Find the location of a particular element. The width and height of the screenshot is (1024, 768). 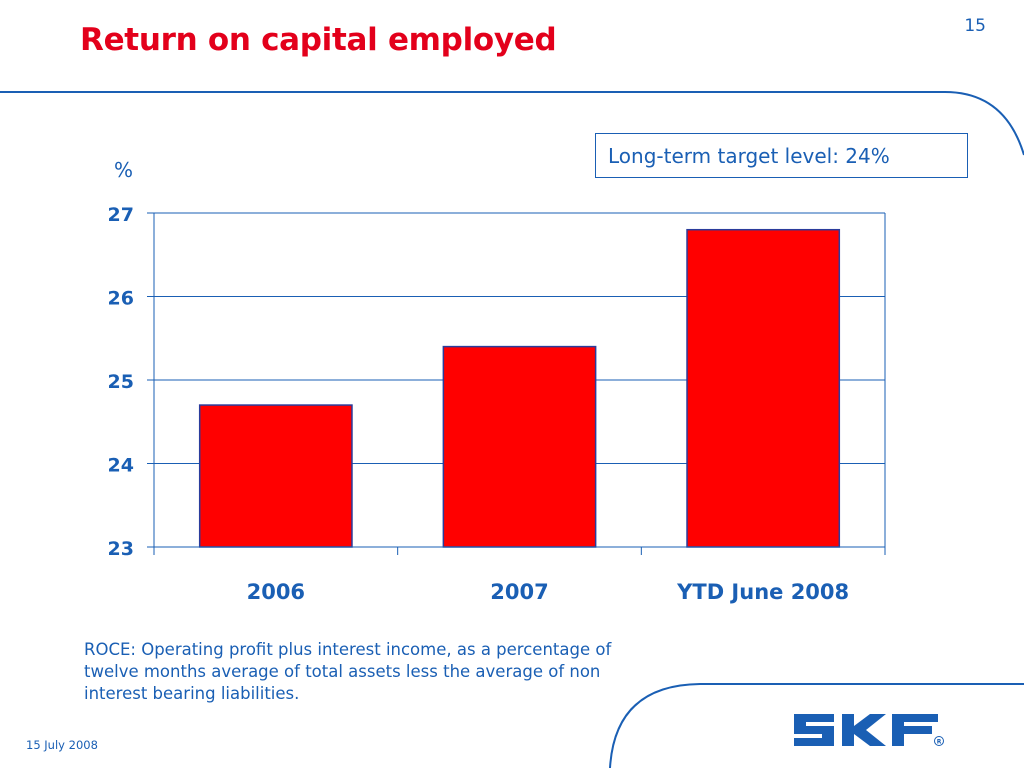

y-tick-label: 26 is located at coordinates (121, 299).